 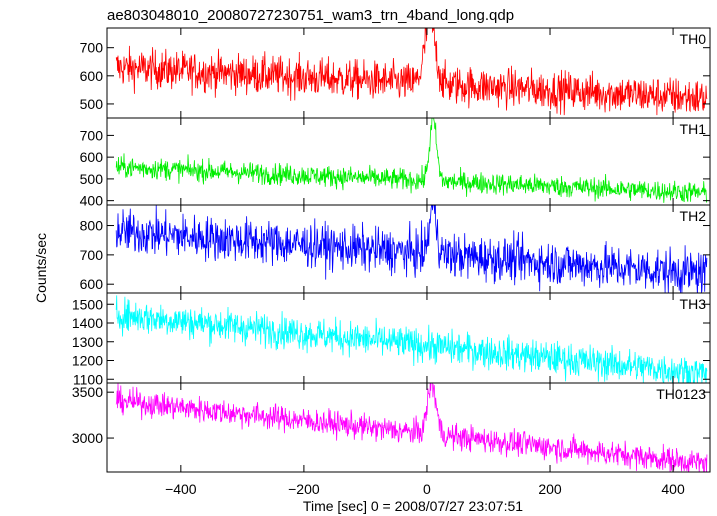 What do you see at coordinates (411, 339) in the screenshot?
I see `series-line-th3` at bounding box center [411, 339].